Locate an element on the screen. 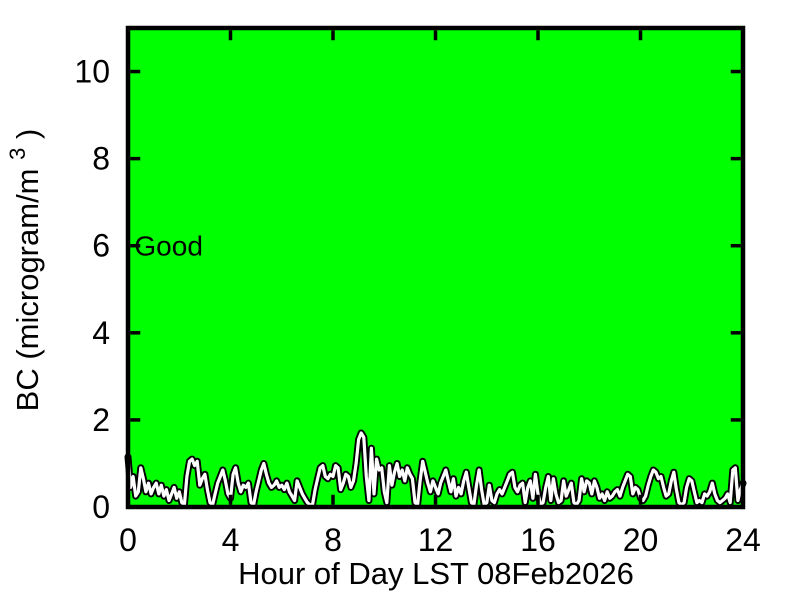 This screenshot has width=800, height=605. x-axis-label: Hour of Day LST 08Feb2026 is located at coordinates (436, 573).